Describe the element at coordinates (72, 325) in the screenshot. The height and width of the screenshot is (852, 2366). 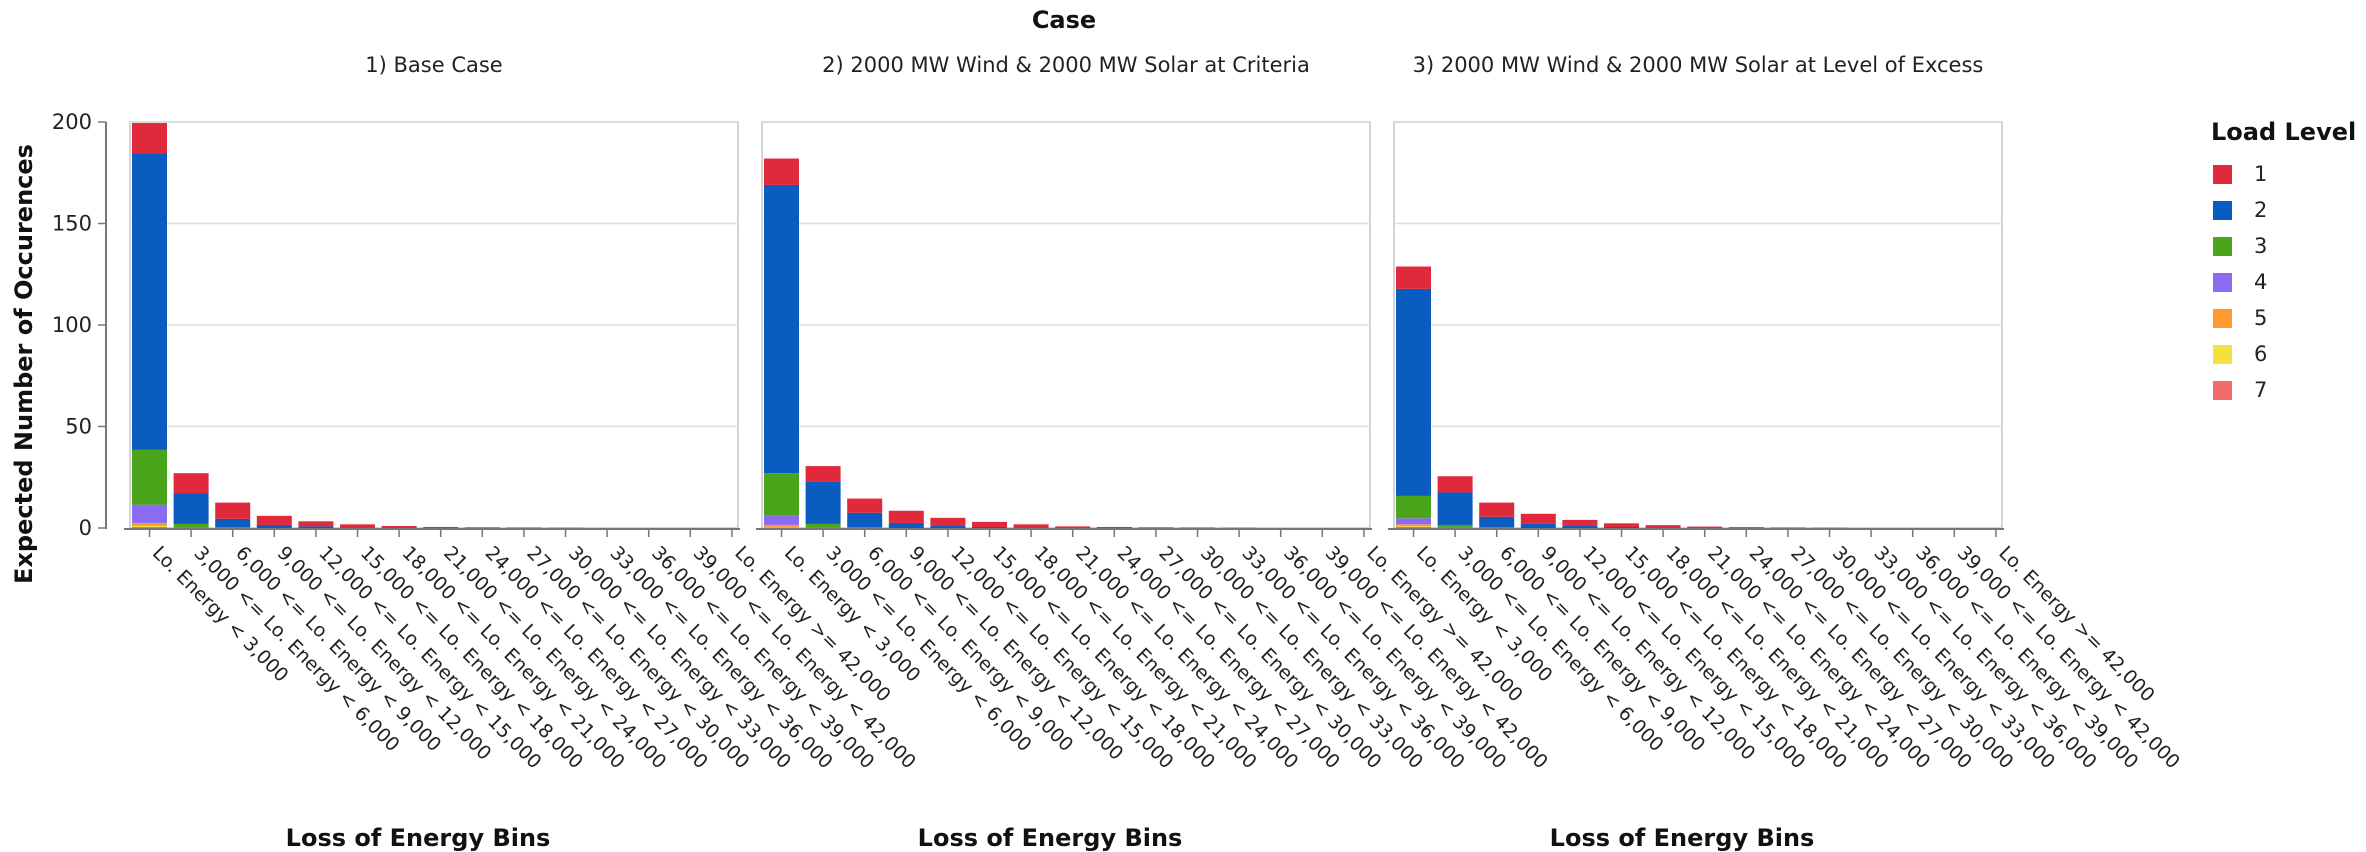
I see `y-tick-label: 100` at that location.